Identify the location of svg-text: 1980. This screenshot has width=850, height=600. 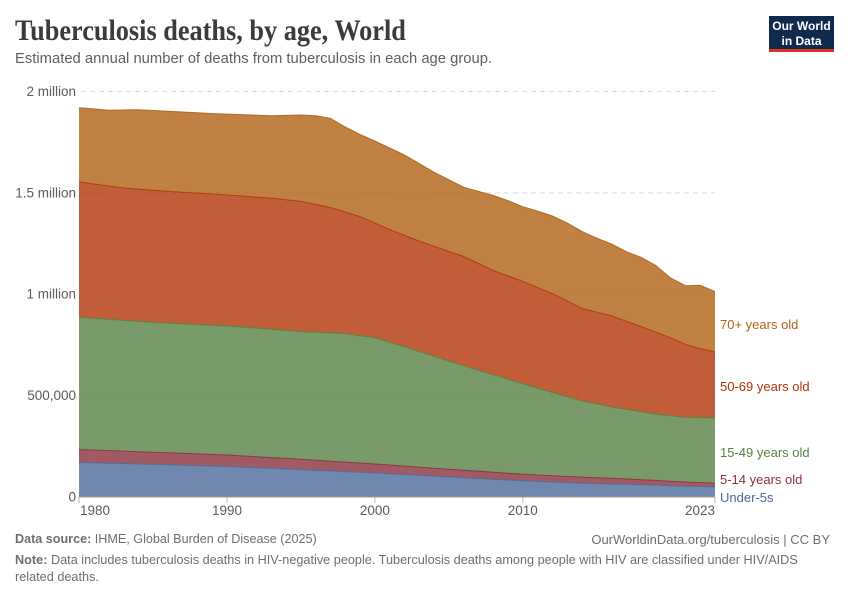
(95, 510).